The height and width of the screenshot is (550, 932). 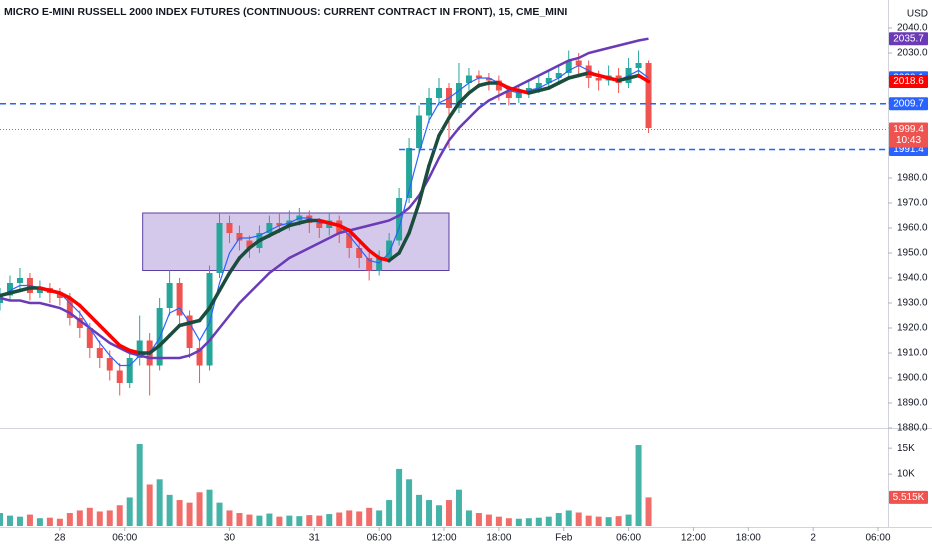 I want to click on volume-badge-label: 5.515K, so click(x=909, y=497).